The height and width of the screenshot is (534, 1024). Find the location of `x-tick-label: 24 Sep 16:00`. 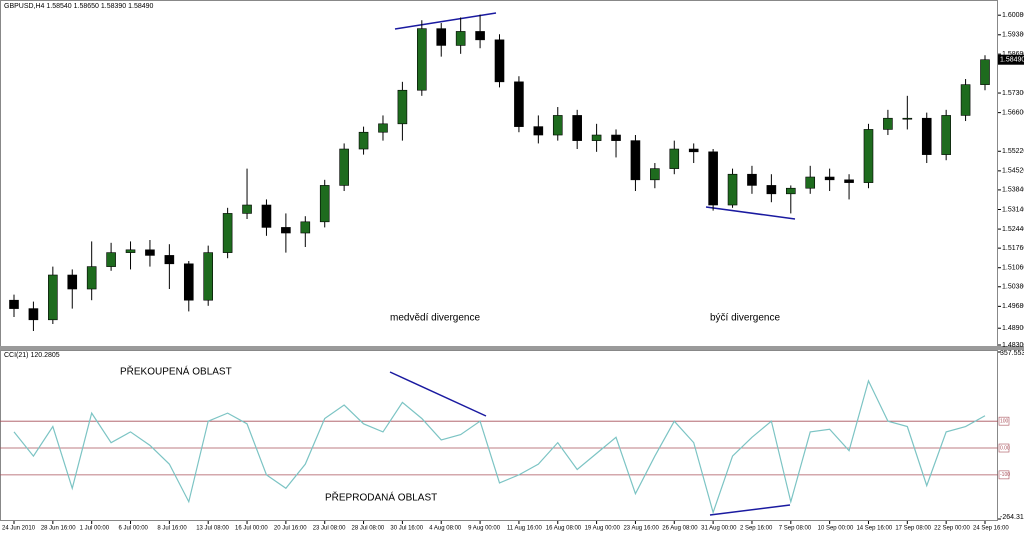

x-tick-label: 24 Sep 16:00 is located at coordinates (991, 529).